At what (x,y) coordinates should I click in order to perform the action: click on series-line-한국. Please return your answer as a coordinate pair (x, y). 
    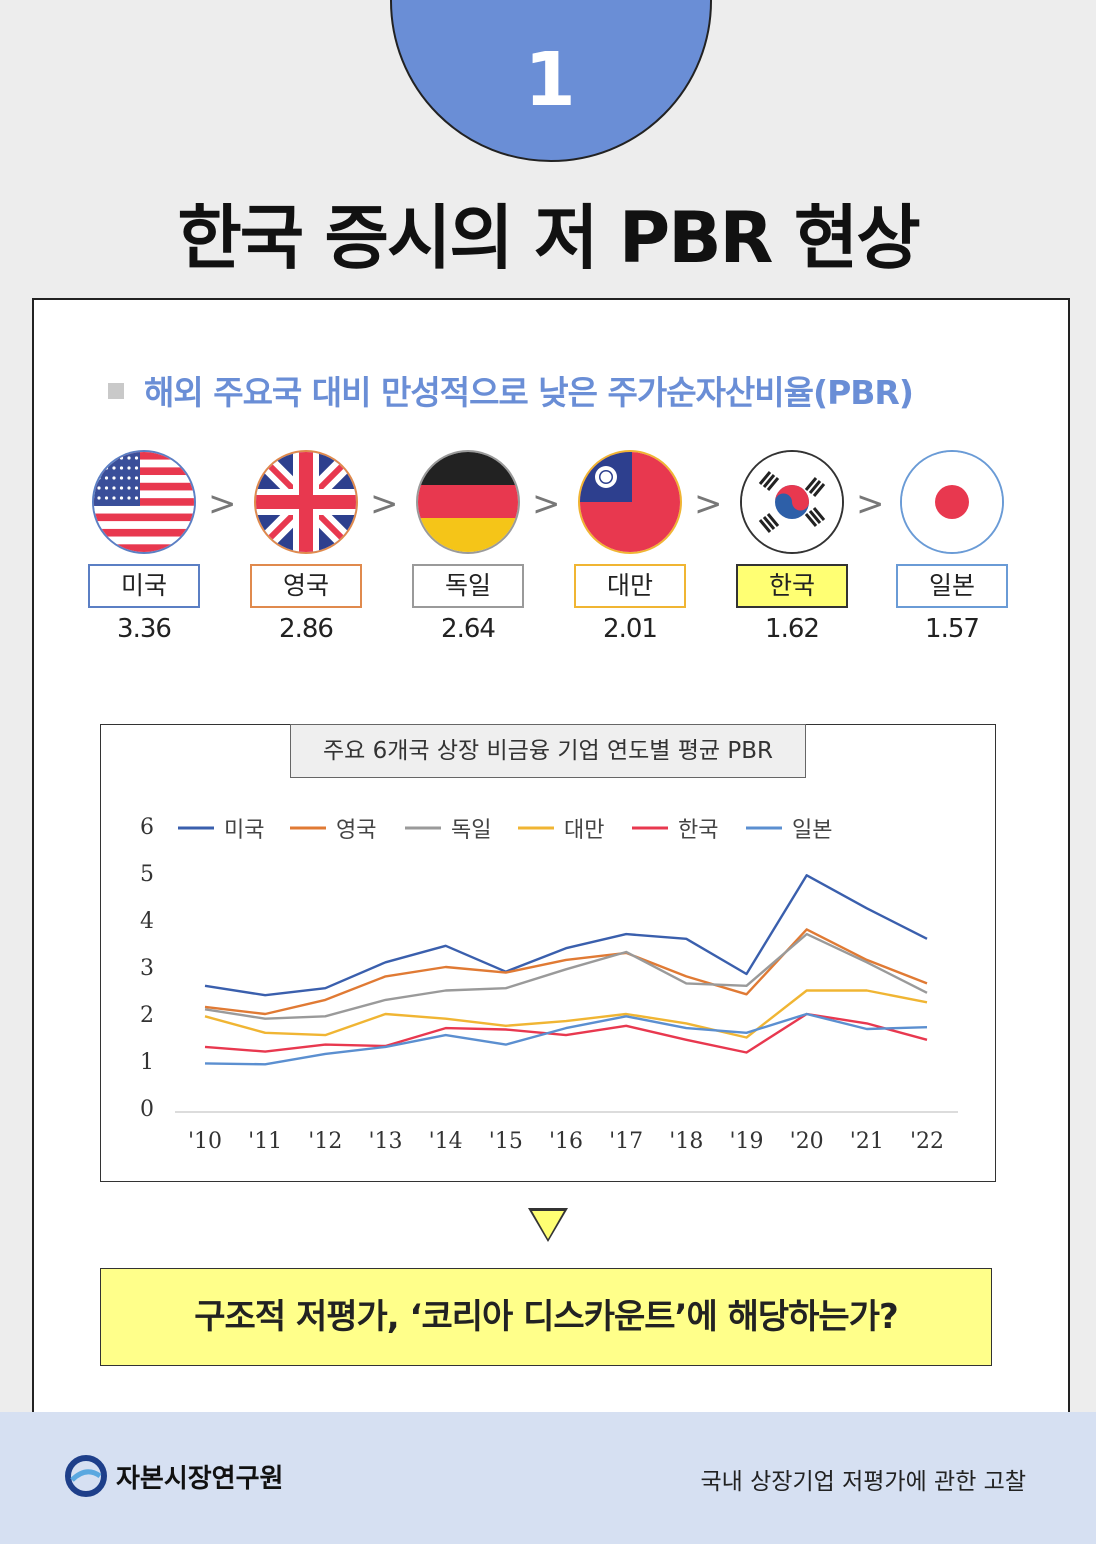
    Looking at the image, I should click on (566, 1033).